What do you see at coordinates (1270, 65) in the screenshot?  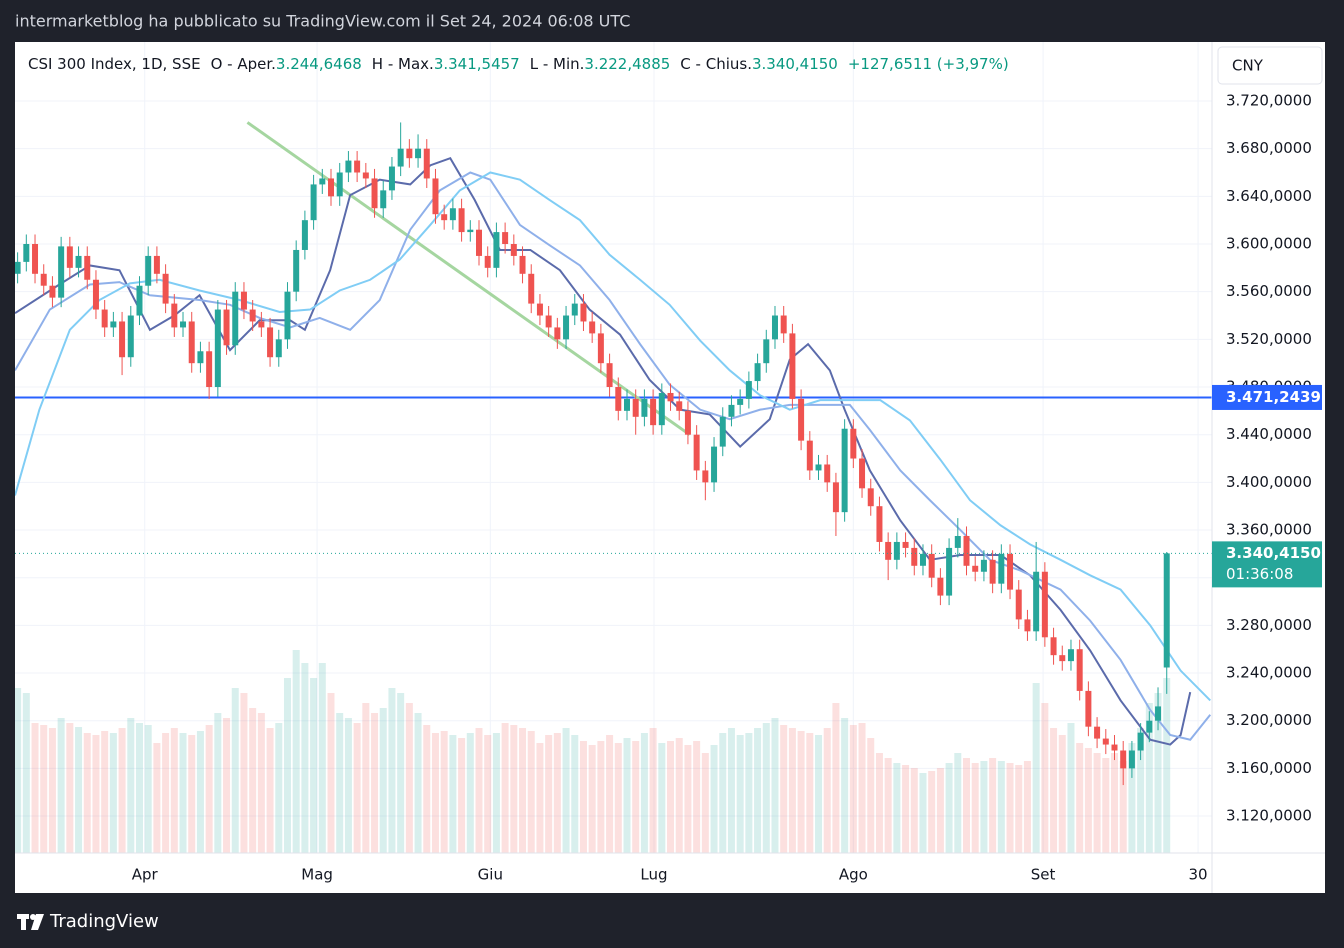 I see `currency-box` at bounding box center [1270, 65].